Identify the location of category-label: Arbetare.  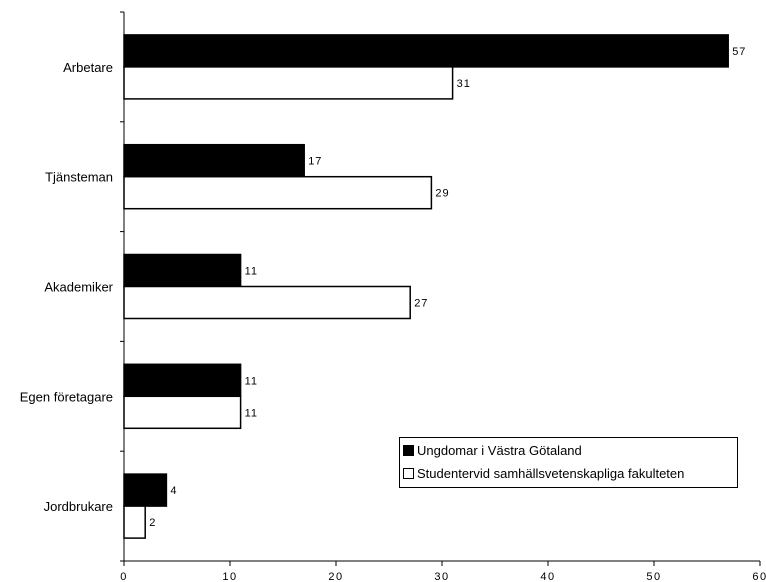
(88, 67).